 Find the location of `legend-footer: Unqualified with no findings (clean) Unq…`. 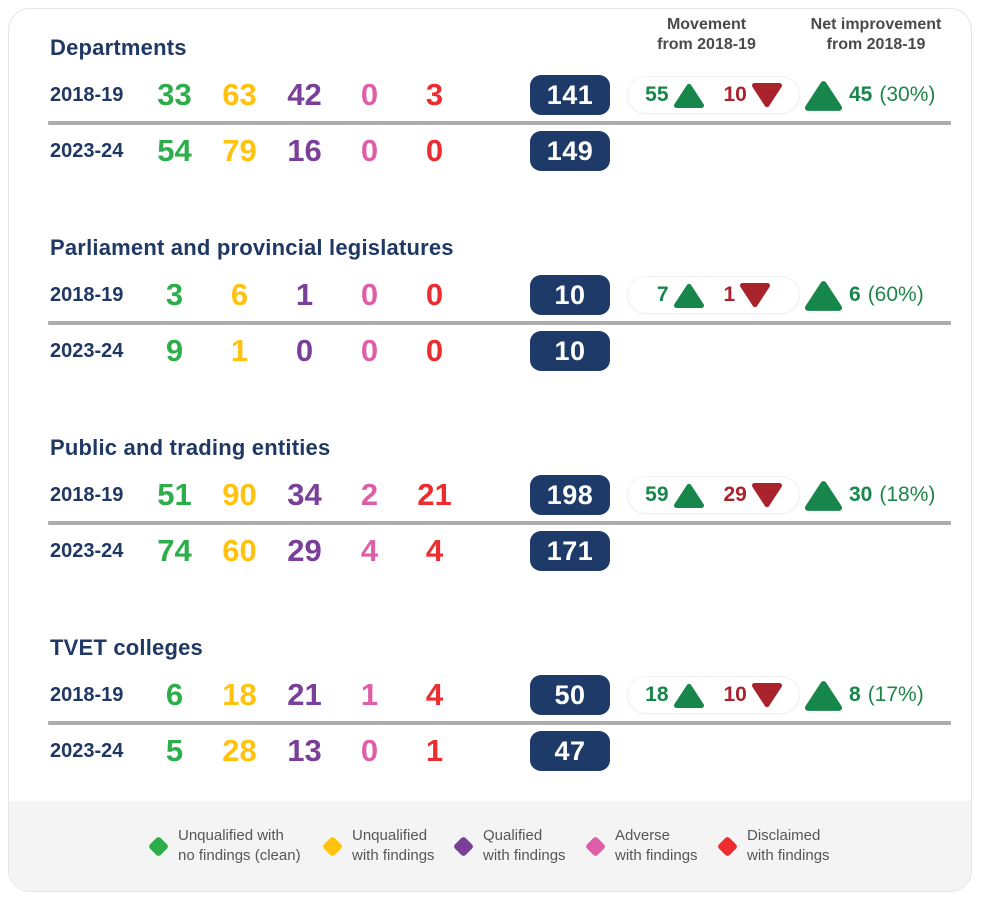

legend-footer: Unqualified with no findings (clean) Unq… is located at coordinates (490, 846).